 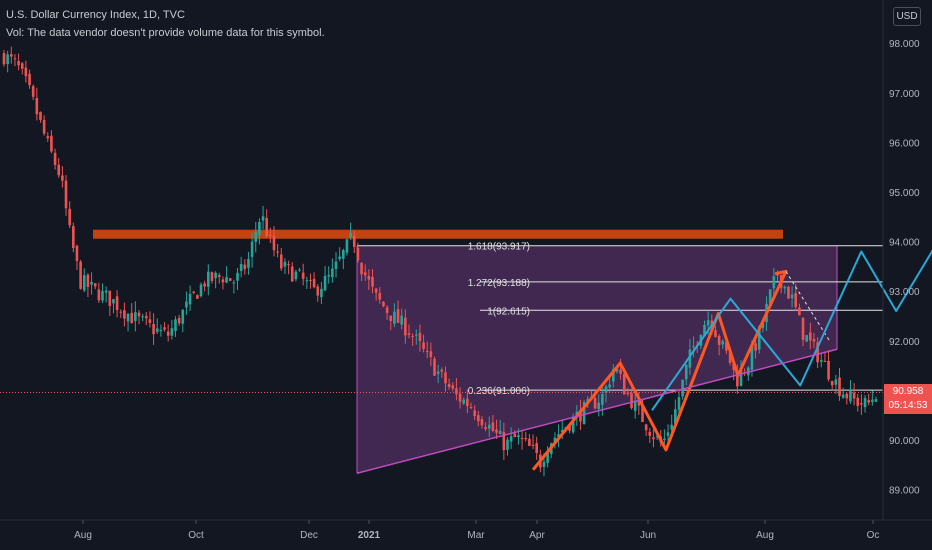 I want to click on time-tick-label: Aug, so click(x=83, y=535).